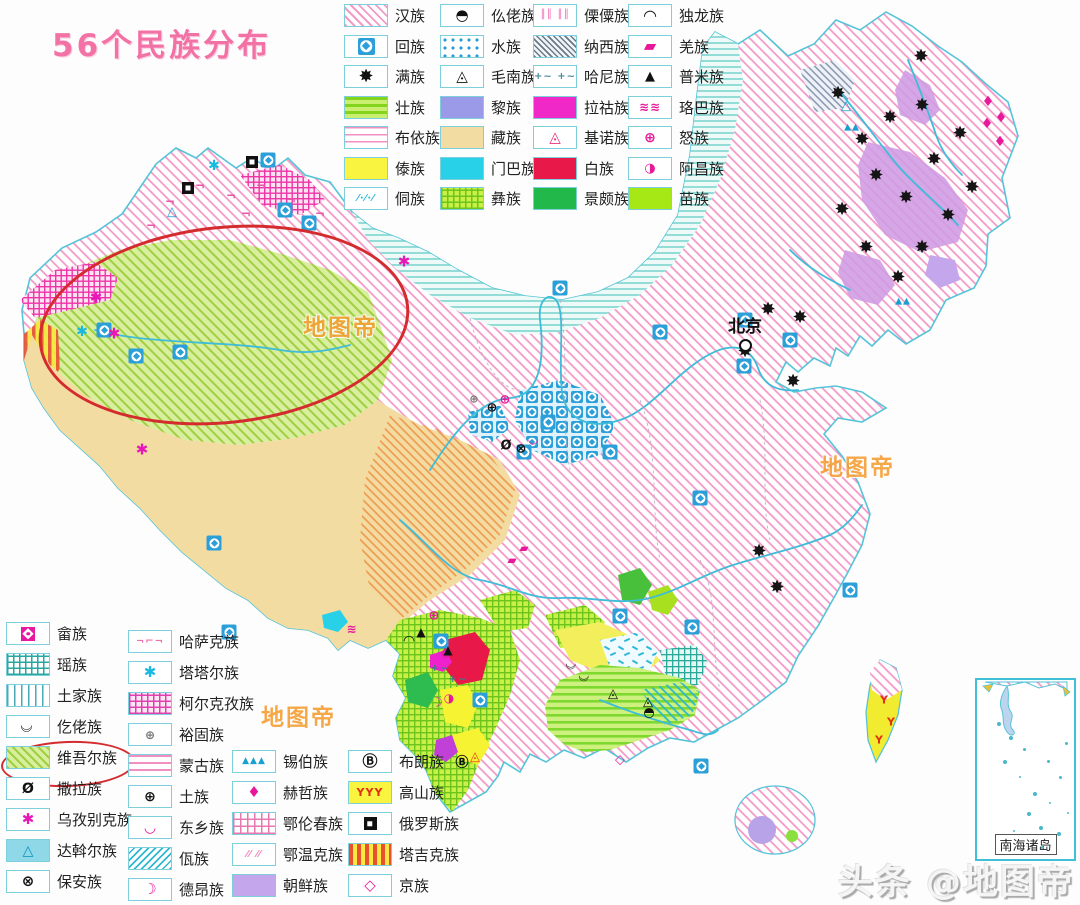 Image resolution: width=1080 pixels, height=905 pixels. I want to click on legend-swatch: ✱, so click(28, 819).